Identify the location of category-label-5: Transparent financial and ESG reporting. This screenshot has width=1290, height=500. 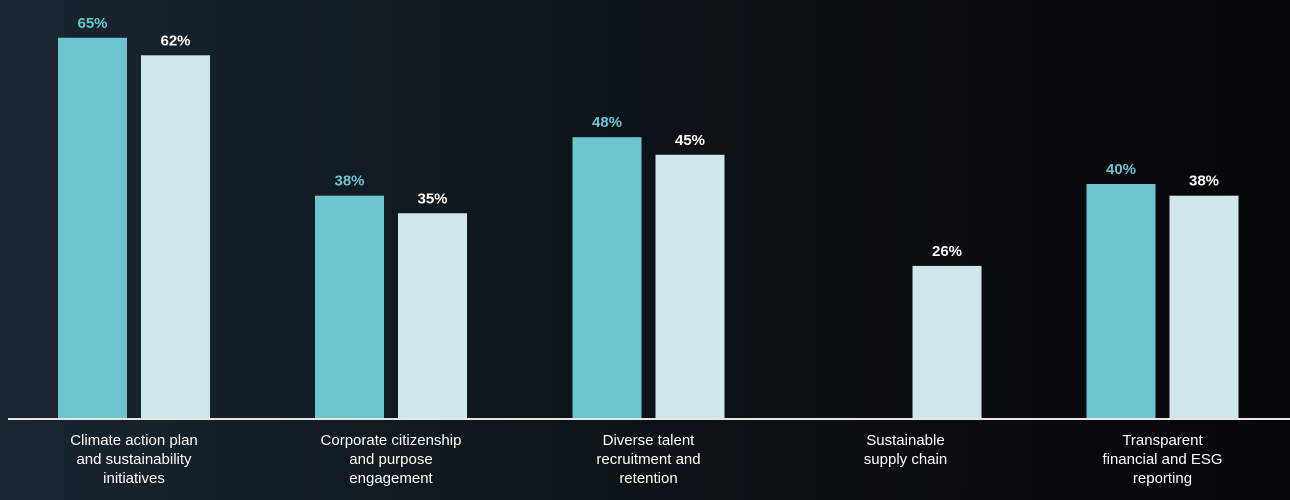
(1162, 459).